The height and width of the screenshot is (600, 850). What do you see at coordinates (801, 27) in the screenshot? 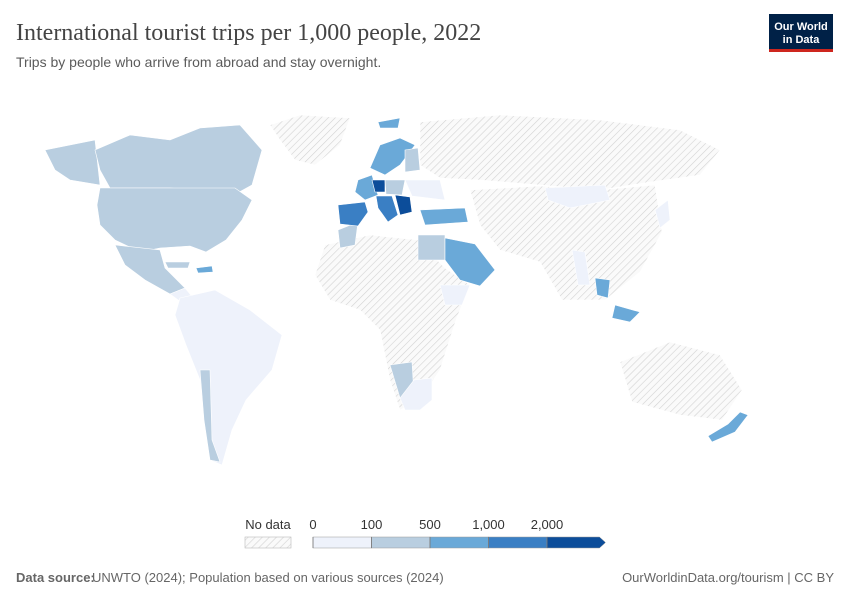
I see `logo-text: Our World` at bounding box center [801, 27].